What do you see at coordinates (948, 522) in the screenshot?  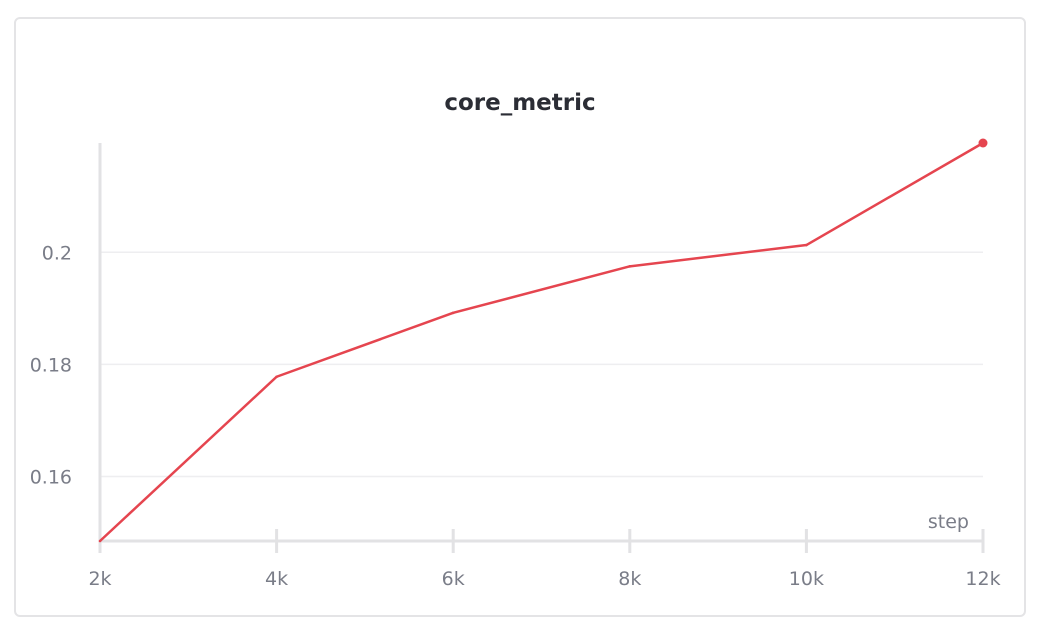 I see `x-axis-label: step` at bounding box center [948, 522].